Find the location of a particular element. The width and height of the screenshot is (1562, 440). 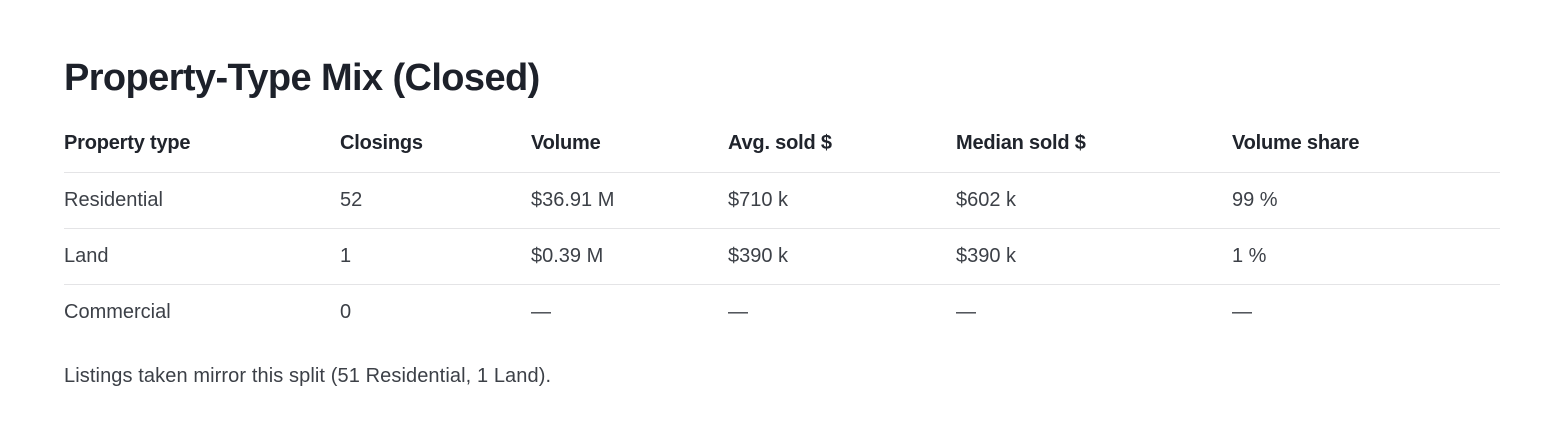

cell-median-sold: $602 k is located at coordinates (1094, 200).